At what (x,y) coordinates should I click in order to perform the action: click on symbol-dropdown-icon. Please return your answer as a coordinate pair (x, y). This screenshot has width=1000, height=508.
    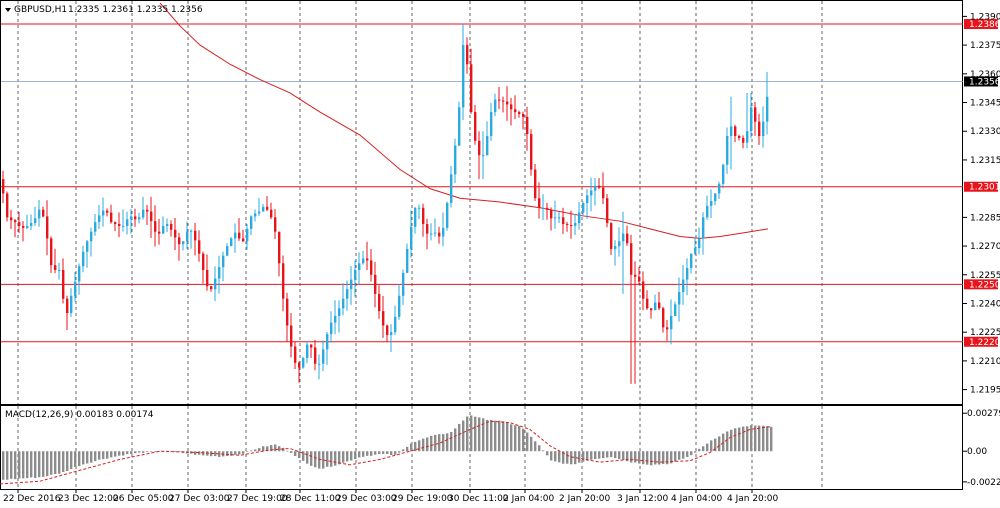
    Looking at the image, I should click on (8, 10).